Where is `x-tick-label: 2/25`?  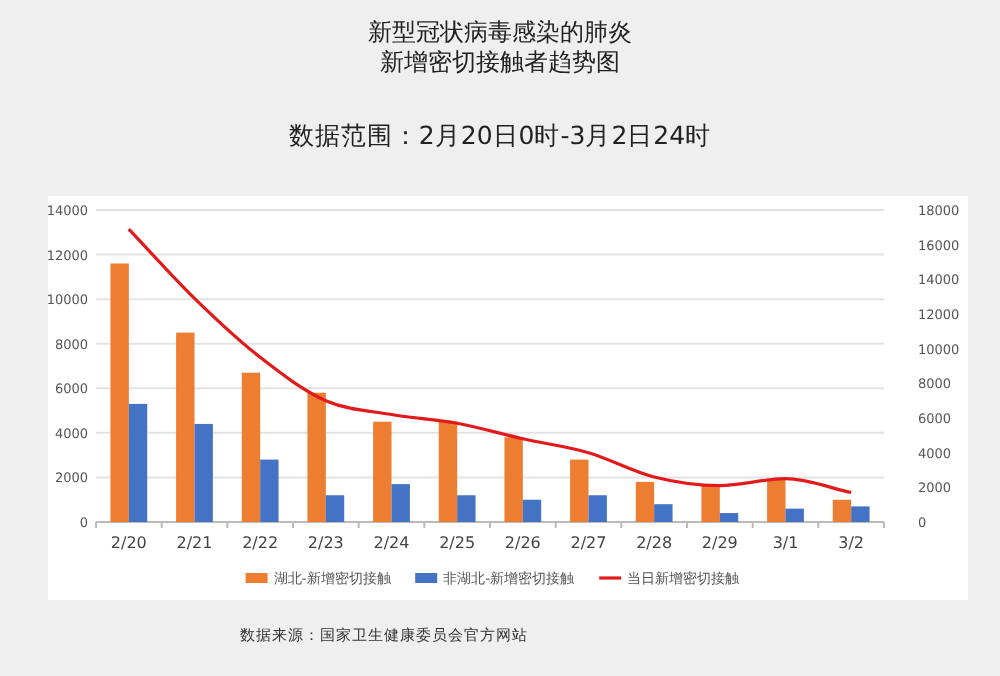
x-tick-label: 2/25 is located at coordinates (457, 543).